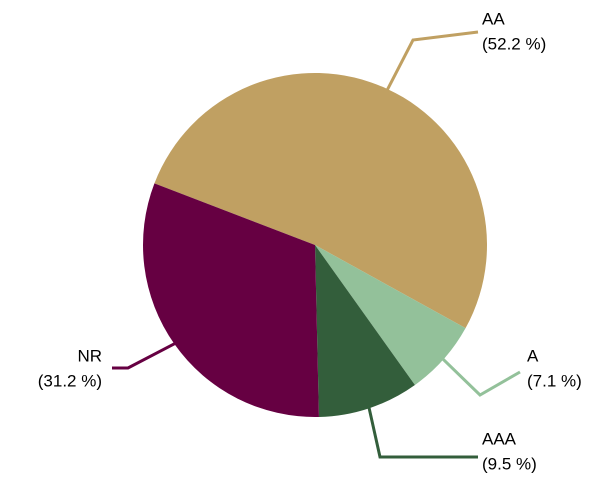  I want to click on slice-label: AAA, so click(499, 438).